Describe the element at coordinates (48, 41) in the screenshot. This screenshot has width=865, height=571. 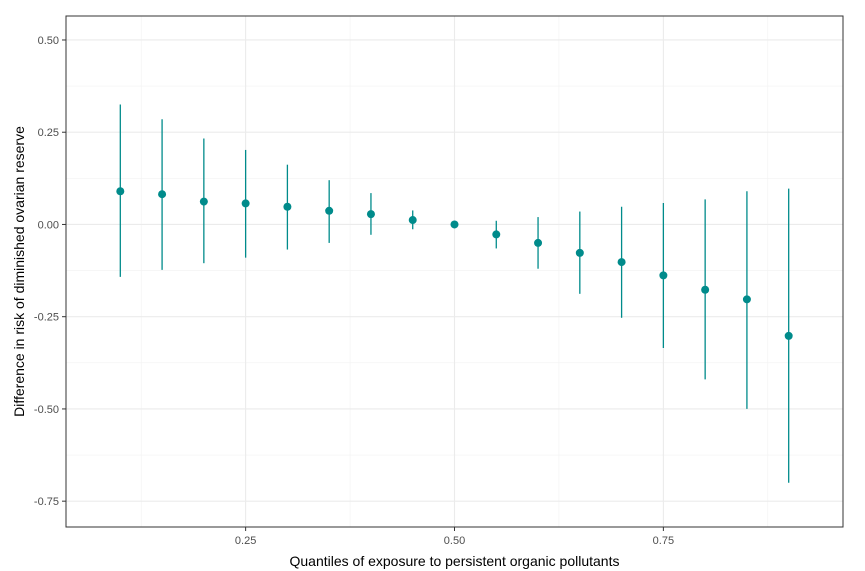
I see `y-tick-label: 0.50` at that location.